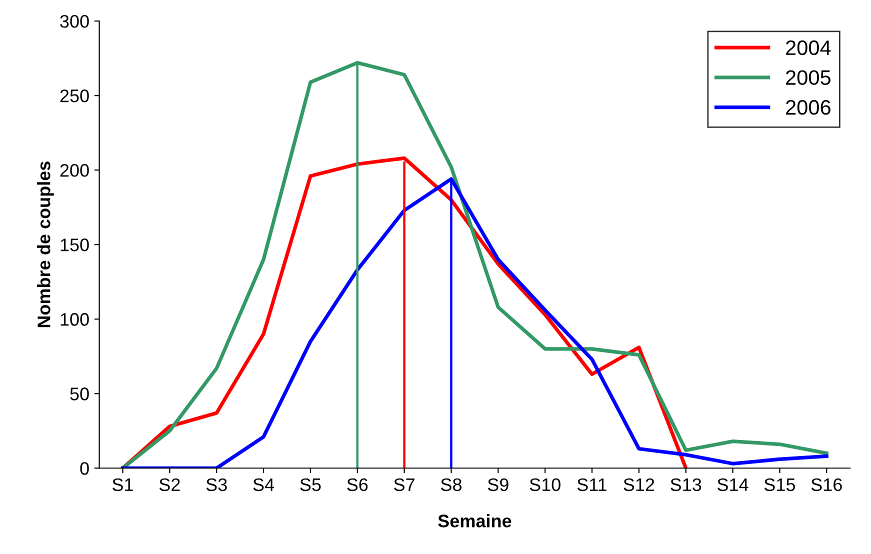 This screenshot has width=871, height=554. Describe the element at coordinates (74, 245) in the screenshot. I see `y-tick-label: 150` at that location.